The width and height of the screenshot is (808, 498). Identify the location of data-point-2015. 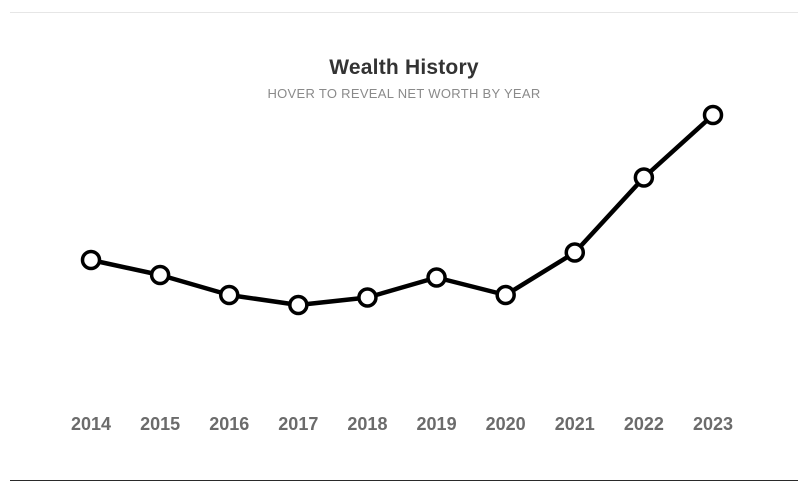
(160, 275).